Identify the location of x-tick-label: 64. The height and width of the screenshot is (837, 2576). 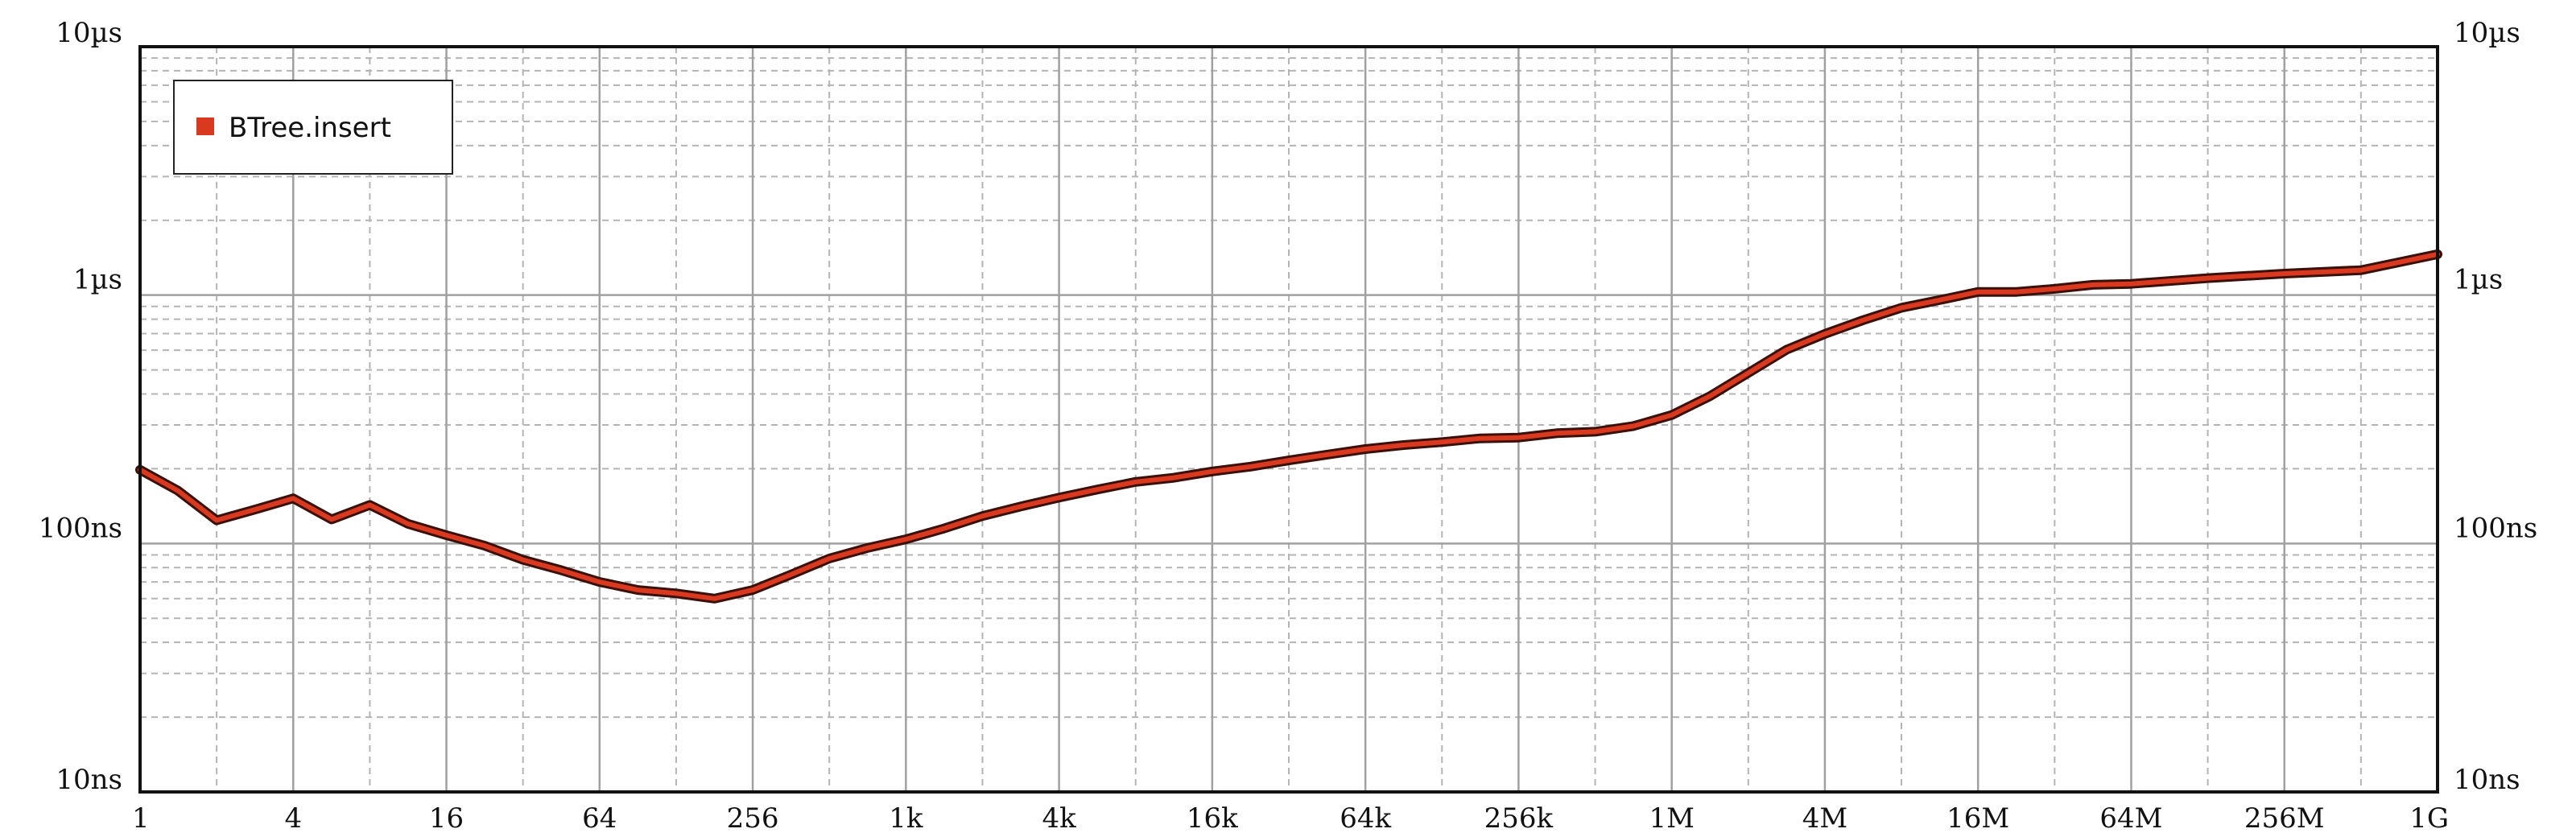
(599, 819).